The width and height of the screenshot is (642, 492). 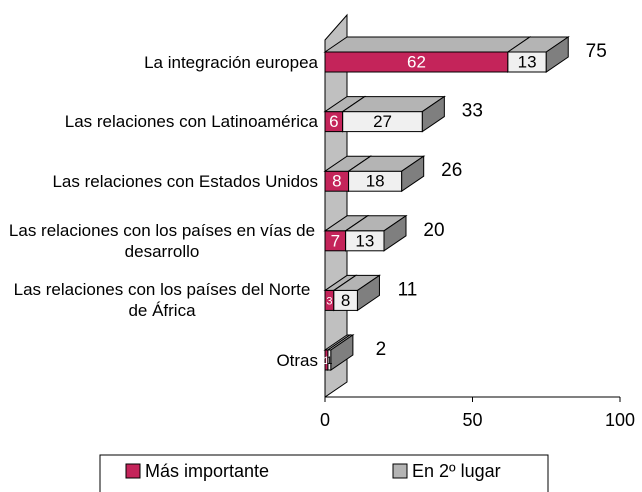 I want to click on category-text: Las relaciones con Estados Unidos, so click(x=185, y=181).